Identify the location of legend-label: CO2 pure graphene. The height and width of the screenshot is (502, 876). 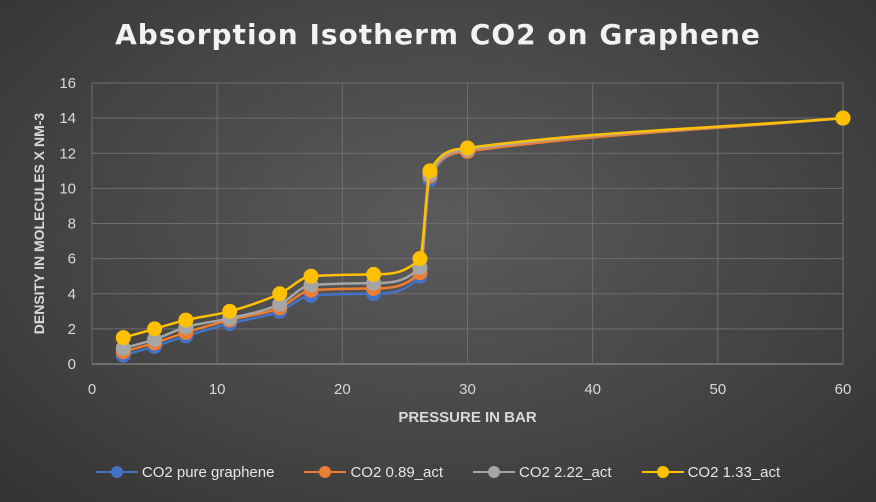
(208, 472).